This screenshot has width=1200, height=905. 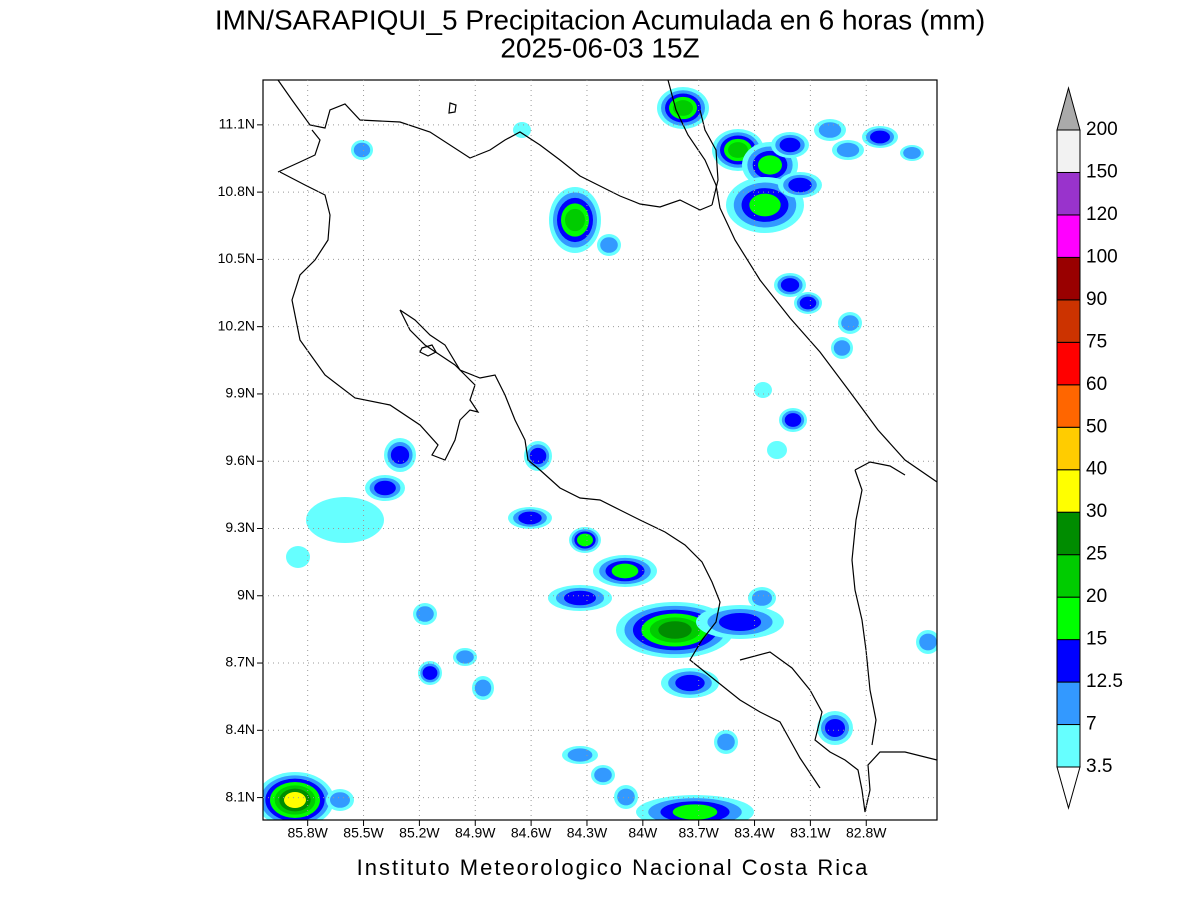 I want to click on colorbar-label: 60, so click(x=1096, y=384).